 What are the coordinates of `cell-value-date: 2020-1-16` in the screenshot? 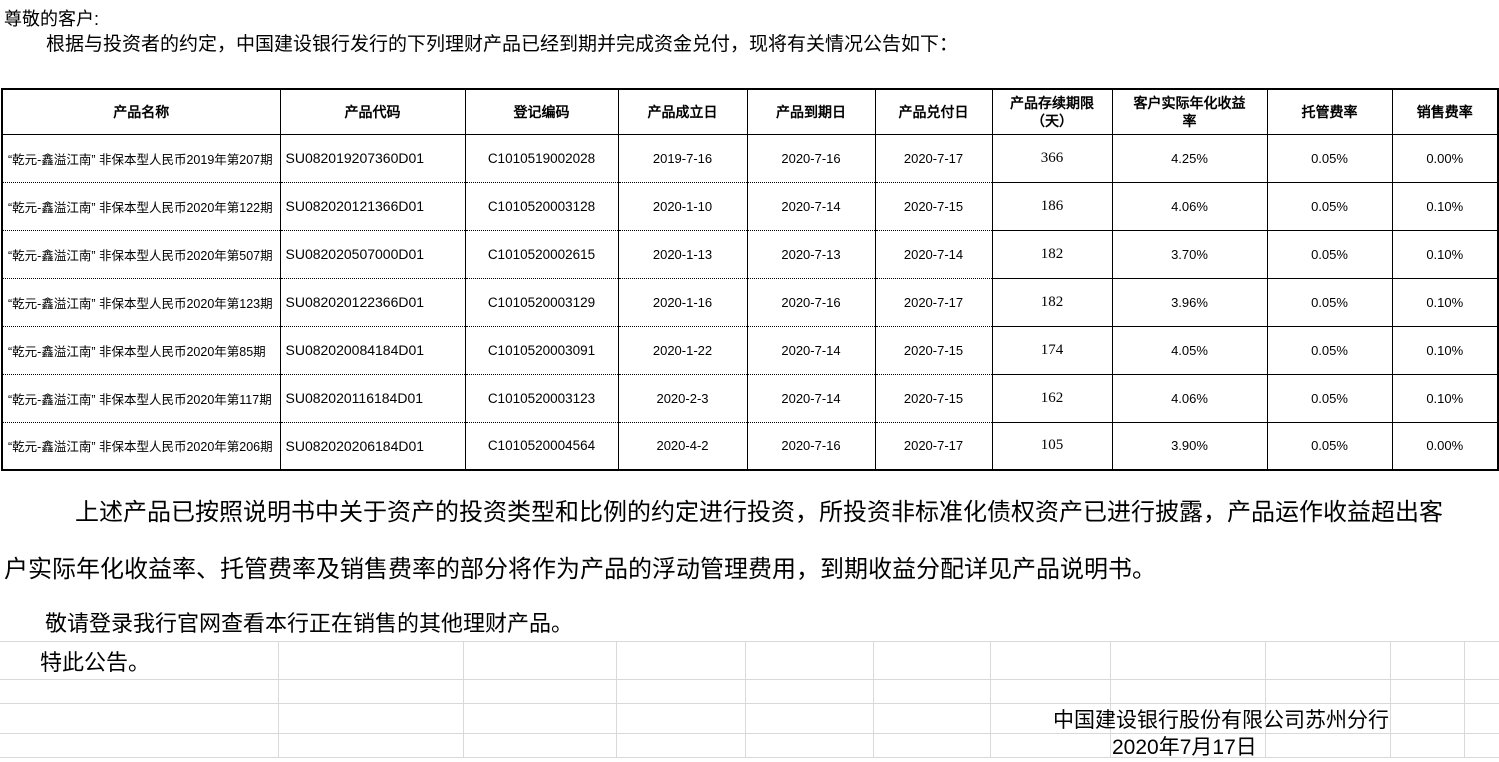 It's located at (682, 302).